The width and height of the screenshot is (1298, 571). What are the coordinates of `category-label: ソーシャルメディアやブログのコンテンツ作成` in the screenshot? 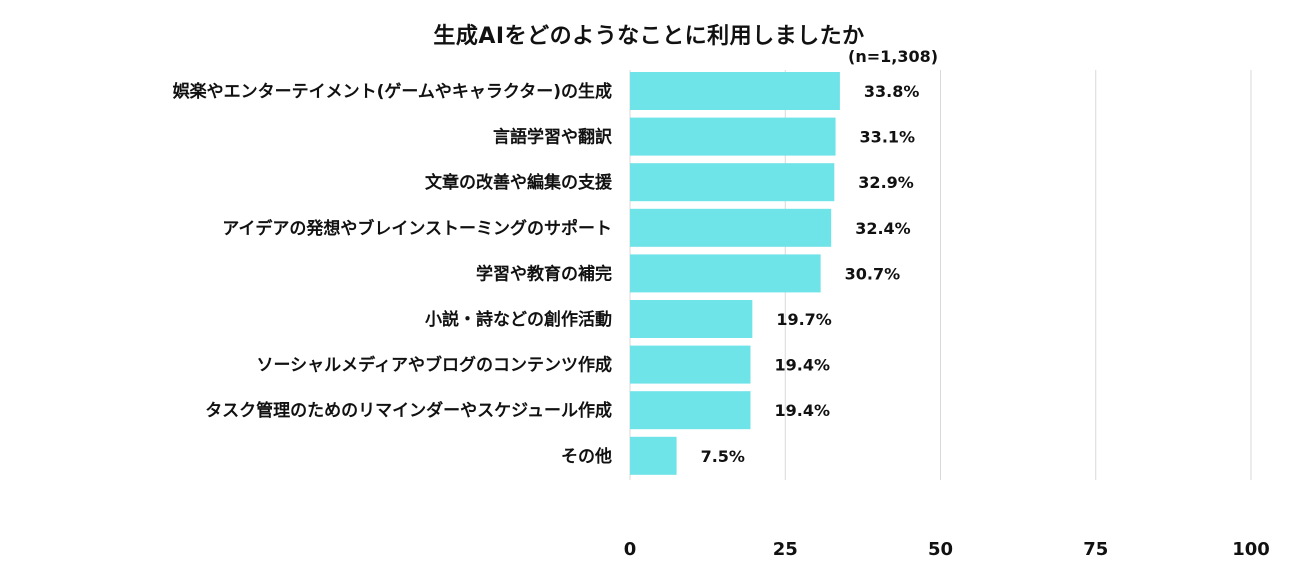 It's located at (434, 365).